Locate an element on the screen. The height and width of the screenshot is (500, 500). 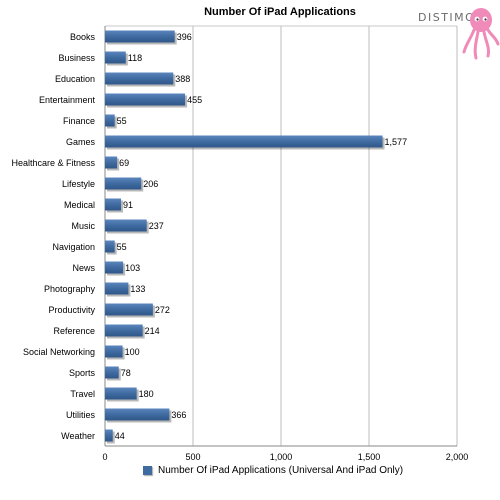
category-label: Business is located at coordinates (76, 58).